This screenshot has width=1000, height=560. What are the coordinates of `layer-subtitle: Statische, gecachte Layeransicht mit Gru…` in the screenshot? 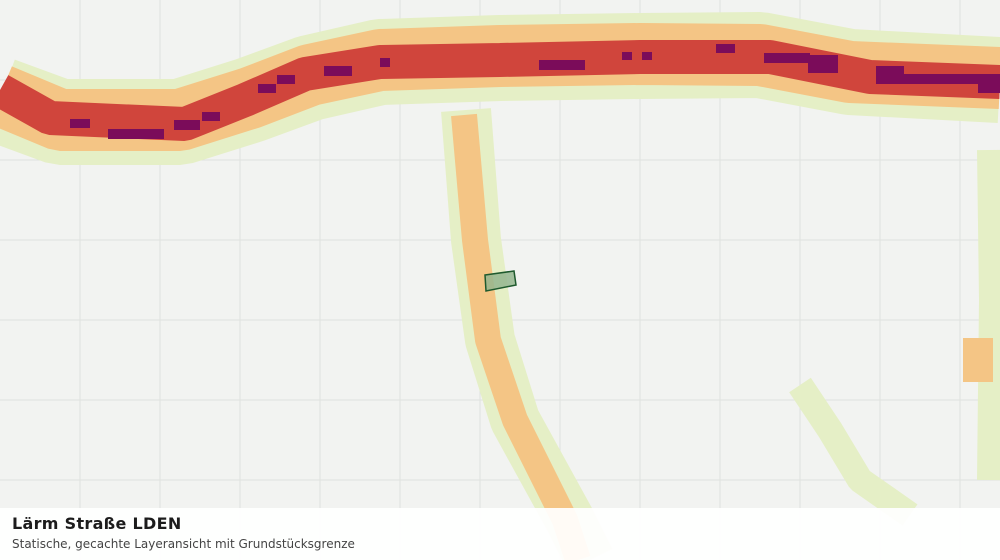 It's located at (183, 544).